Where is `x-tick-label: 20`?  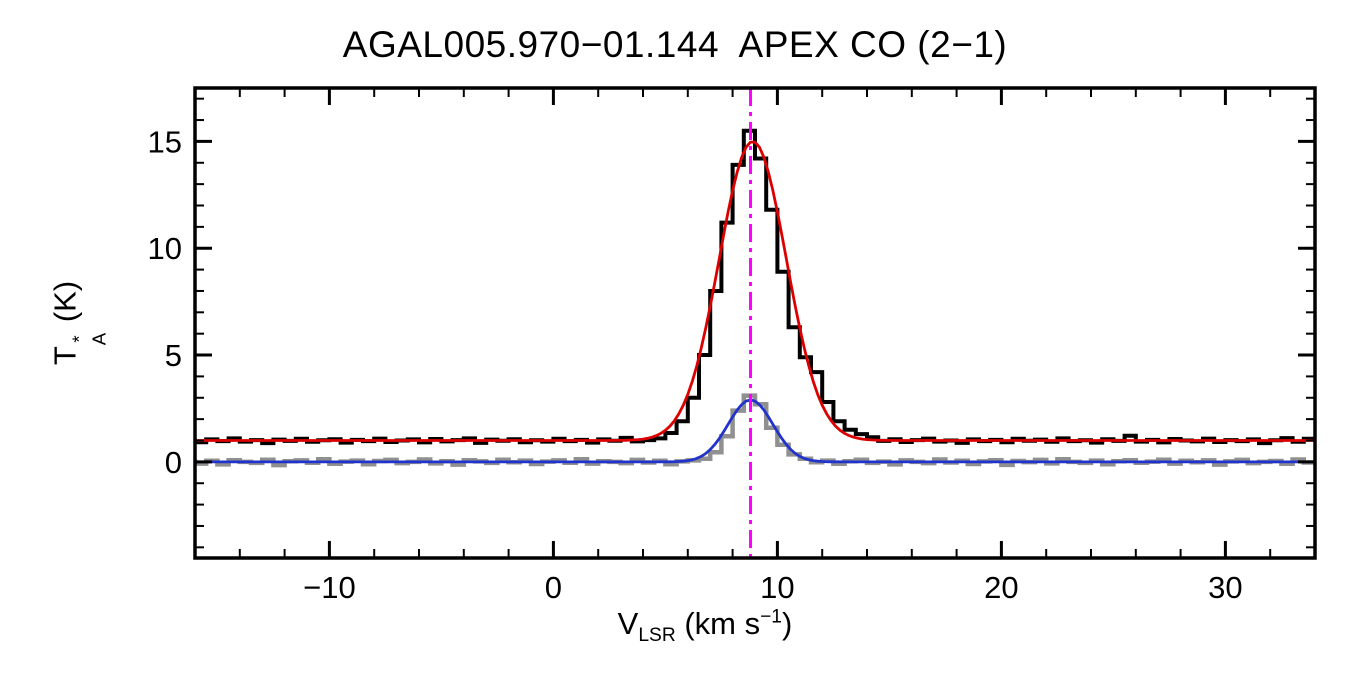
x-tick-label: 20 is located at coordinates (1001, 587).